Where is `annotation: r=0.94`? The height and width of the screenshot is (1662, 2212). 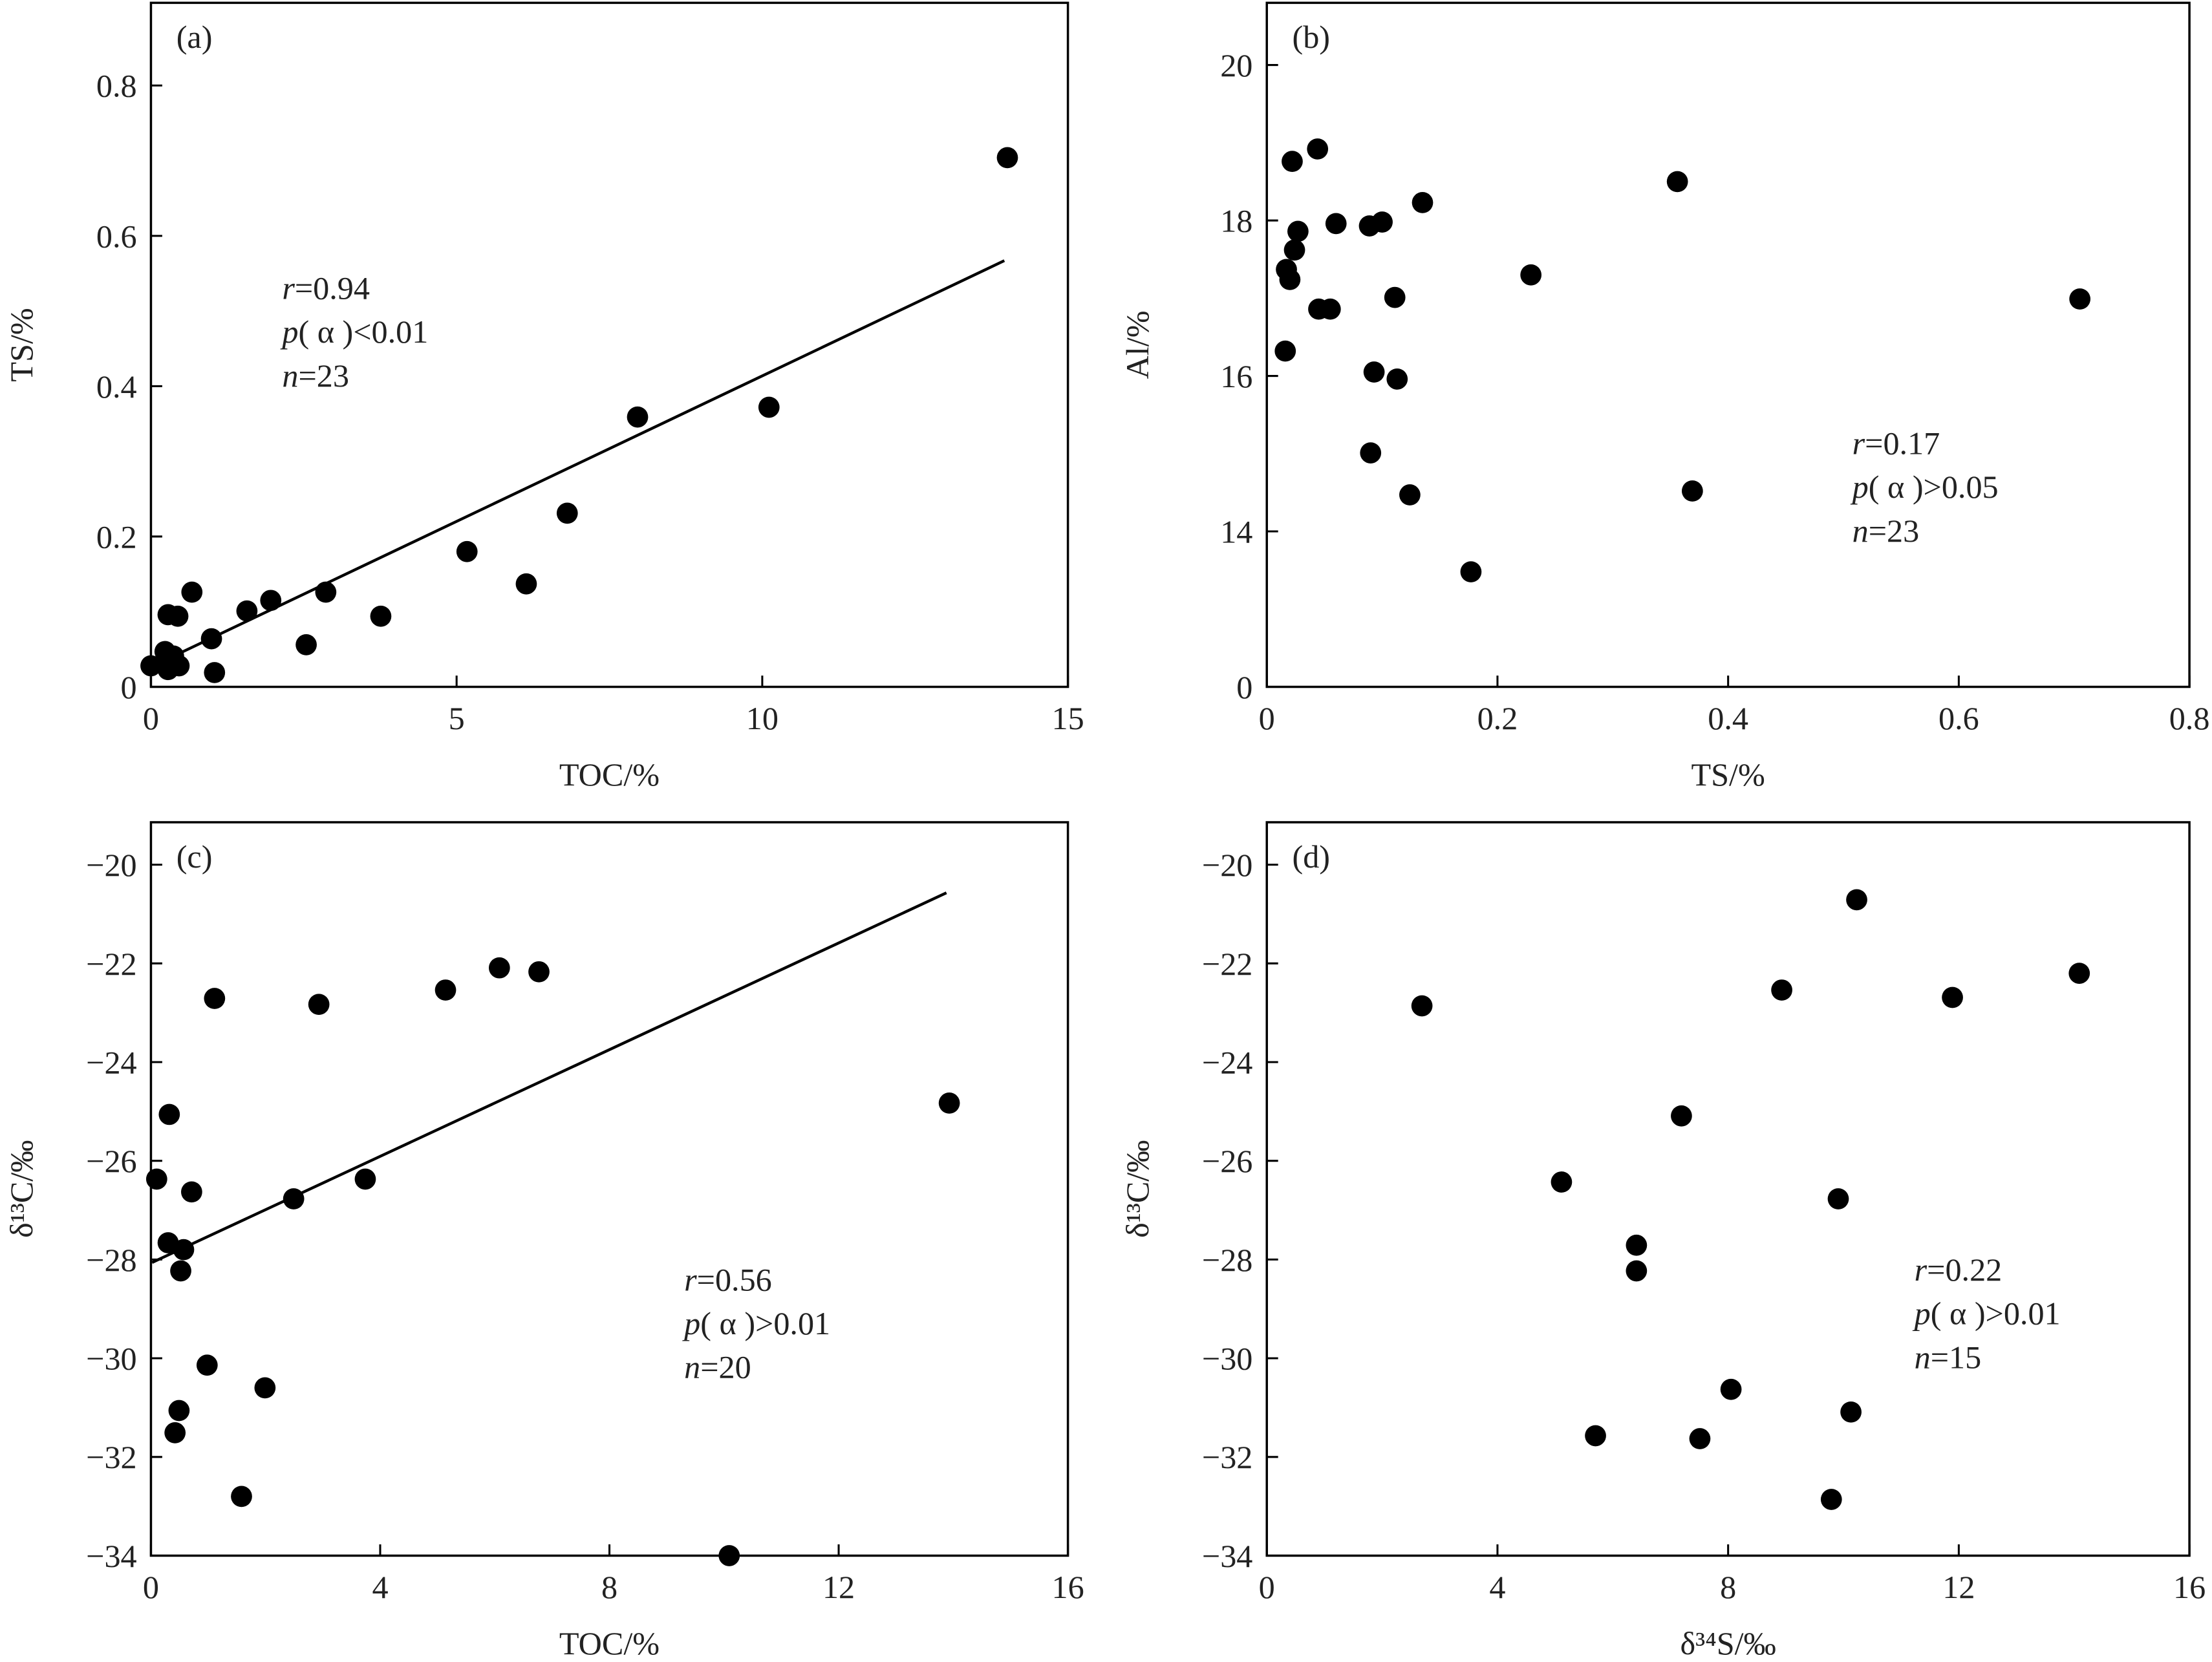 annotation: r=0.94 is located at coordinates (326, 288).